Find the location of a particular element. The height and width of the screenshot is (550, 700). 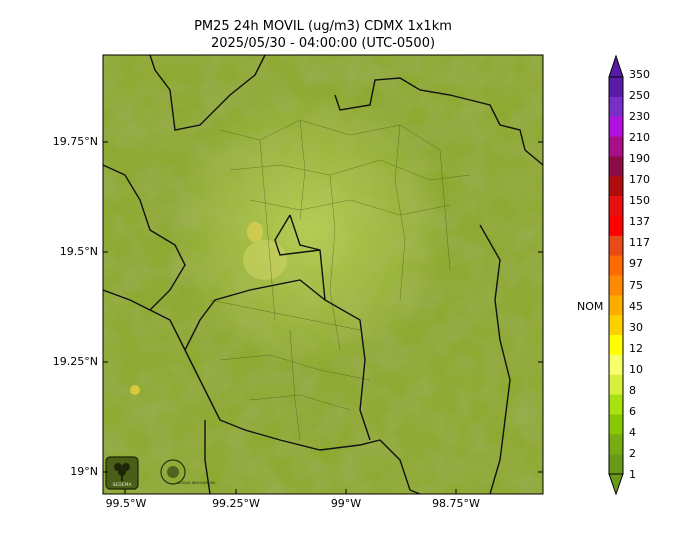

lat-tick-label: 19°N is located at coordinates (84, 471).